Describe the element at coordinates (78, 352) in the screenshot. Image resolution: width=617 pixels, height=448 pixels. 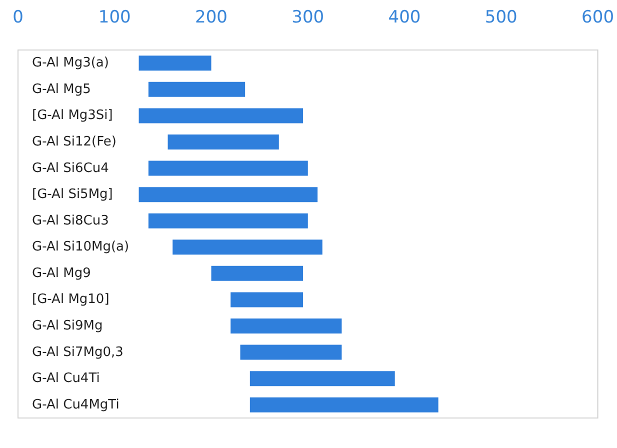
I see `y-tick-label: G-Al Si7Mg0,3` at that location.